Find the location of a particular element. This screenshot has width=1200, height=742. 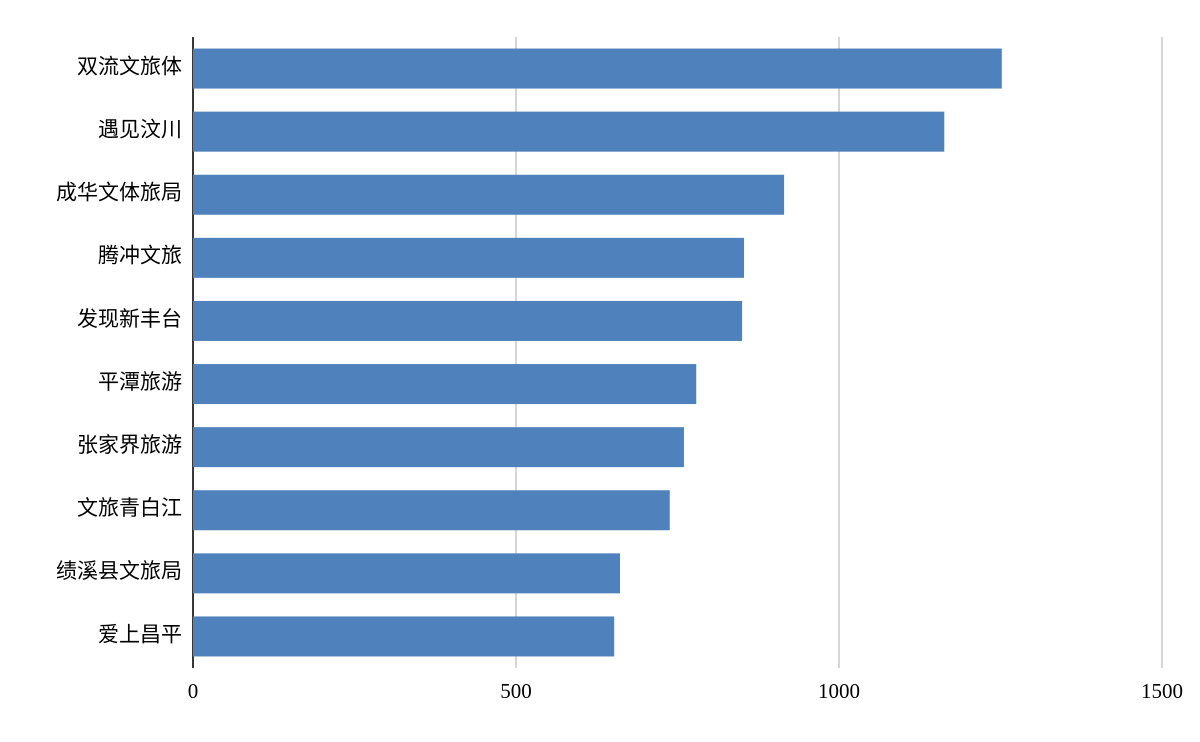

y-tick-label: 平潭旅游 is located at coordinates (140, 382).